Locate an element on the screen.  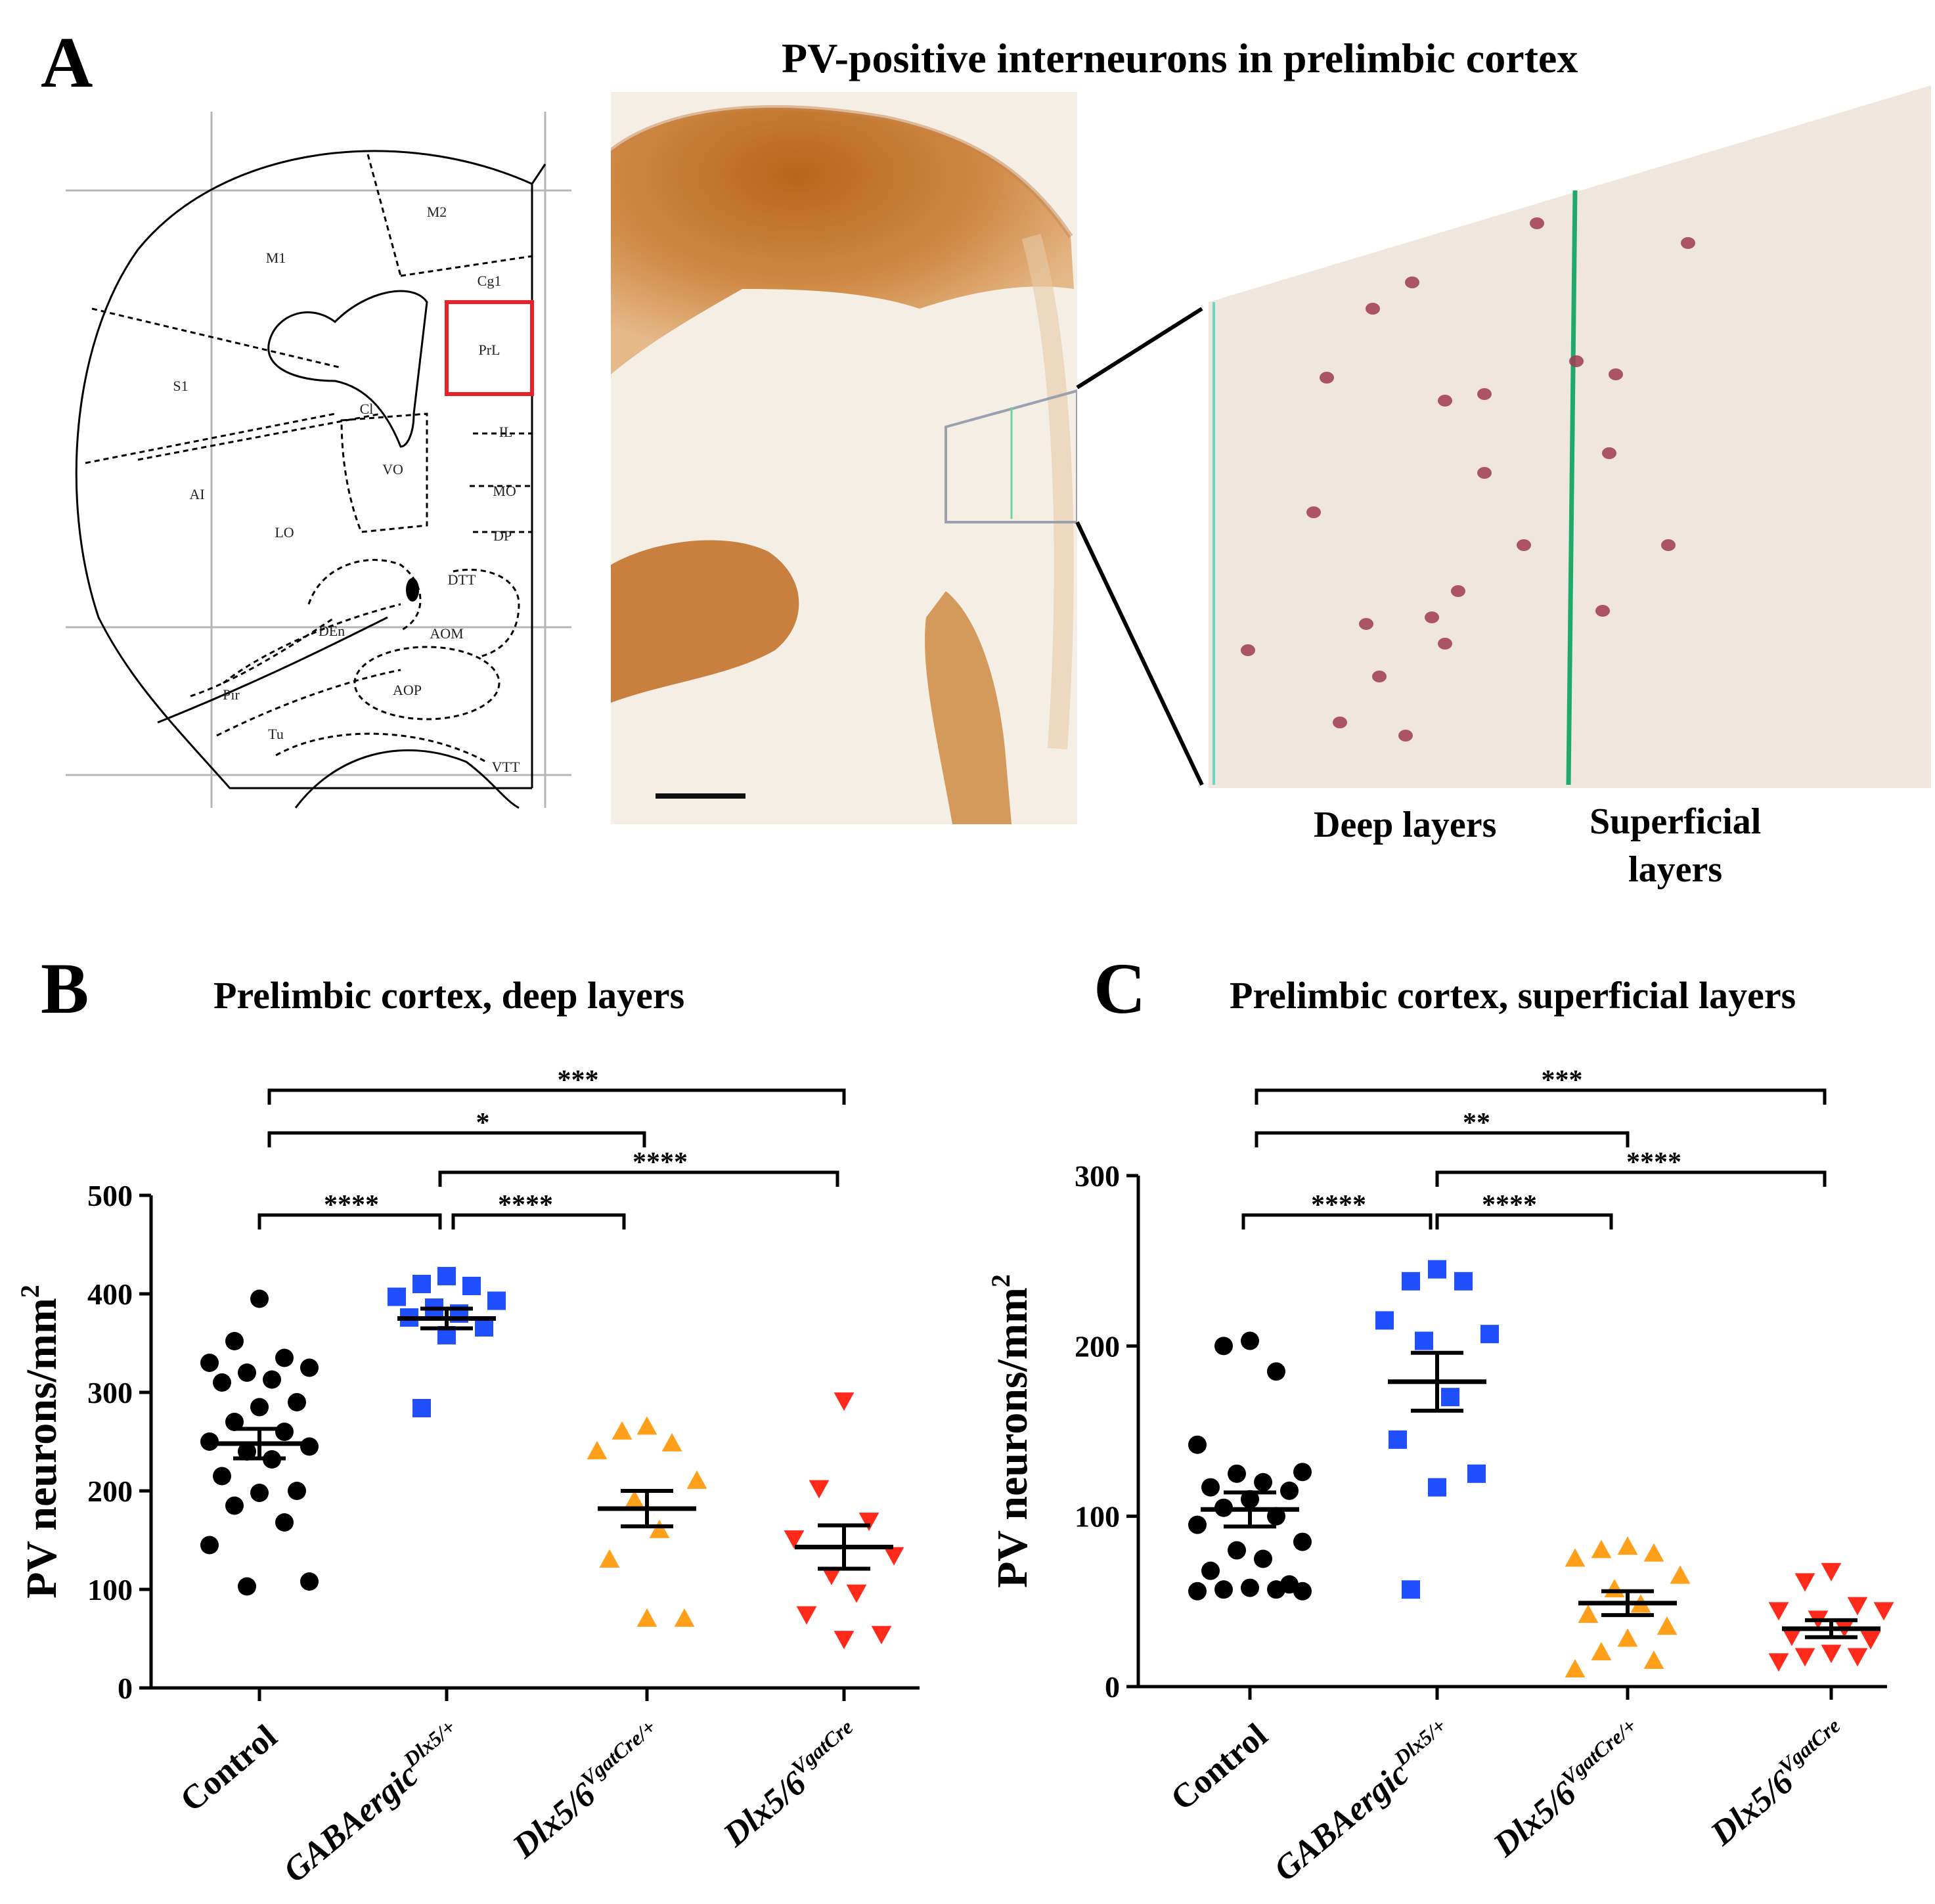
atlas-region-label: Cl is located at coordinates (367, 409).